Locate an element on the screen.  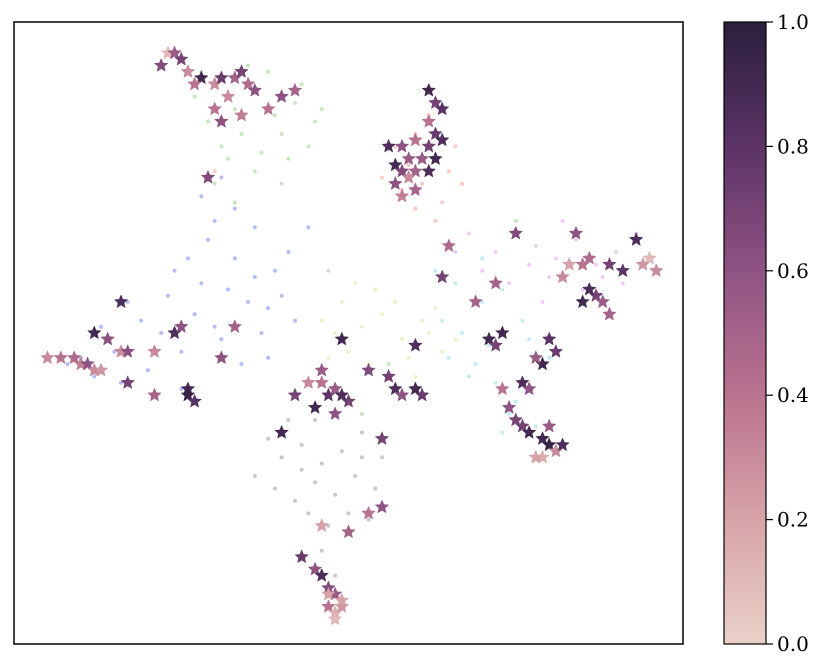
colorbar: 0.0 0.2 0.4 0.6 0.8 1.0 is located at coordinates (766, 333).